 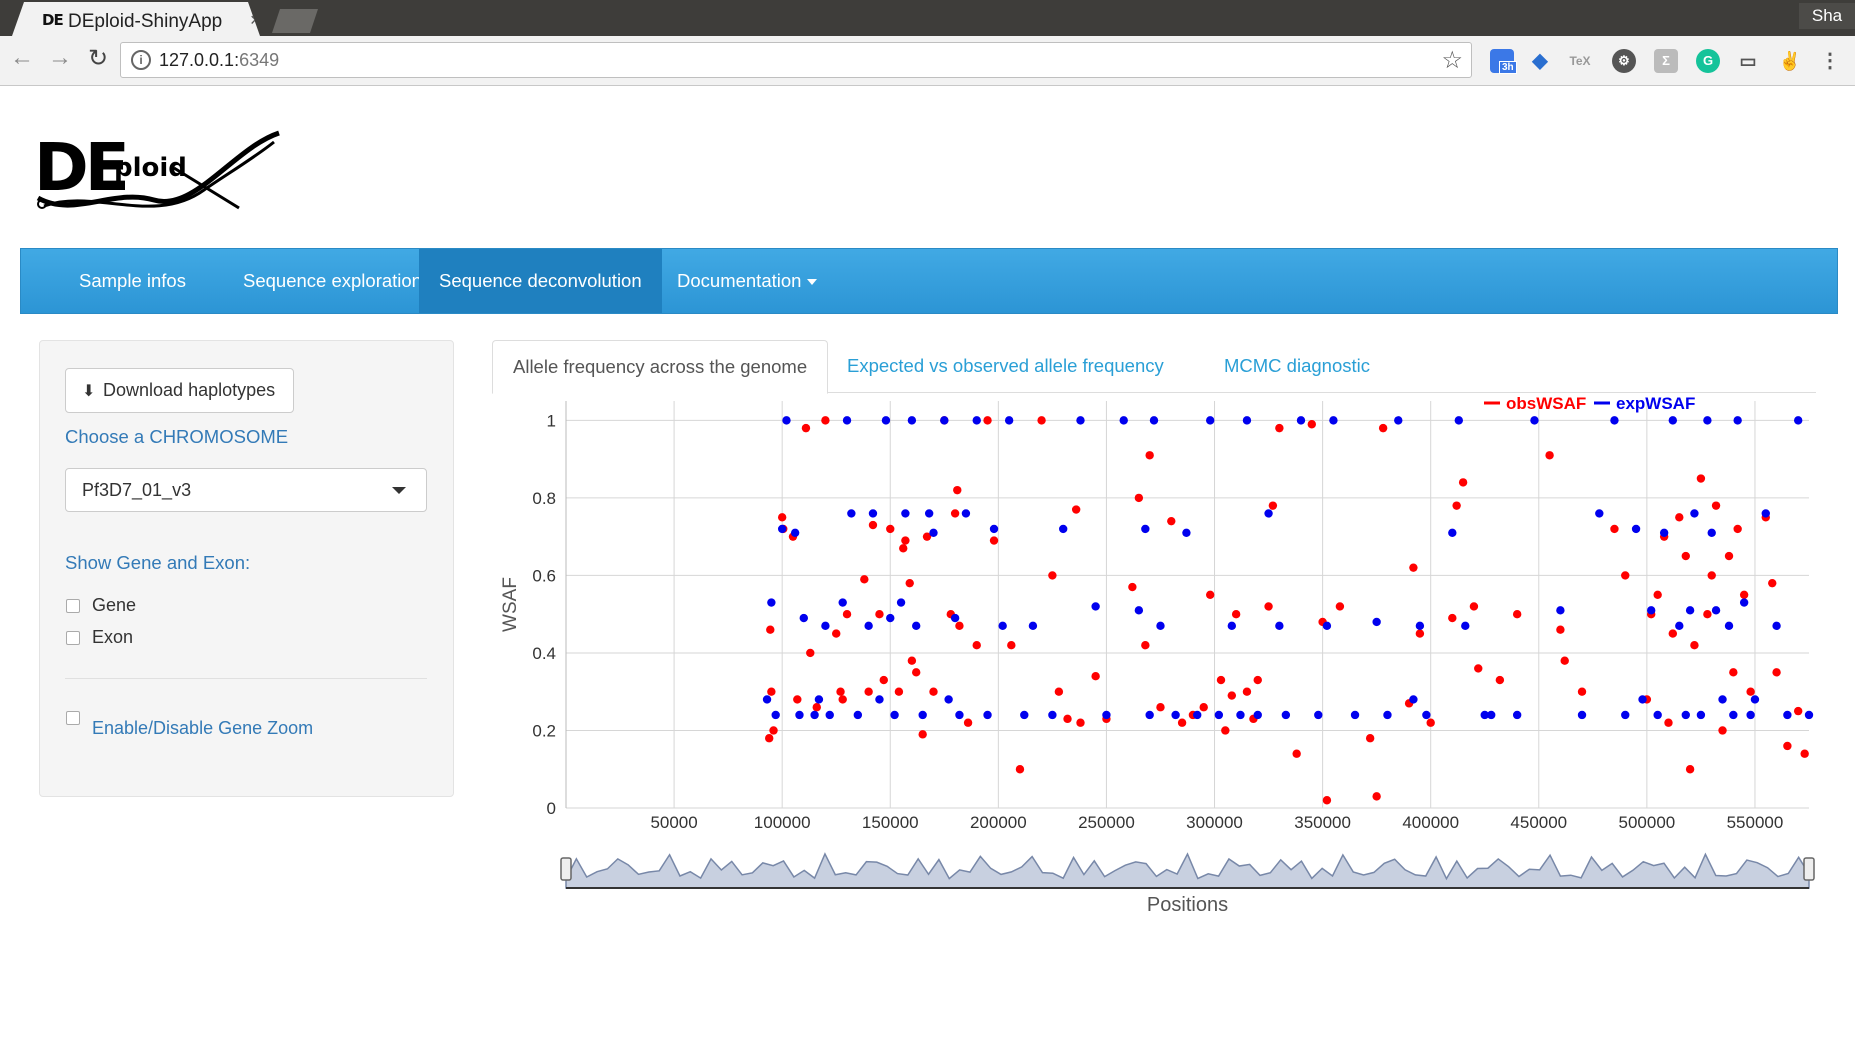 I want to click on new-tab-button, so click(x=295, y=21).